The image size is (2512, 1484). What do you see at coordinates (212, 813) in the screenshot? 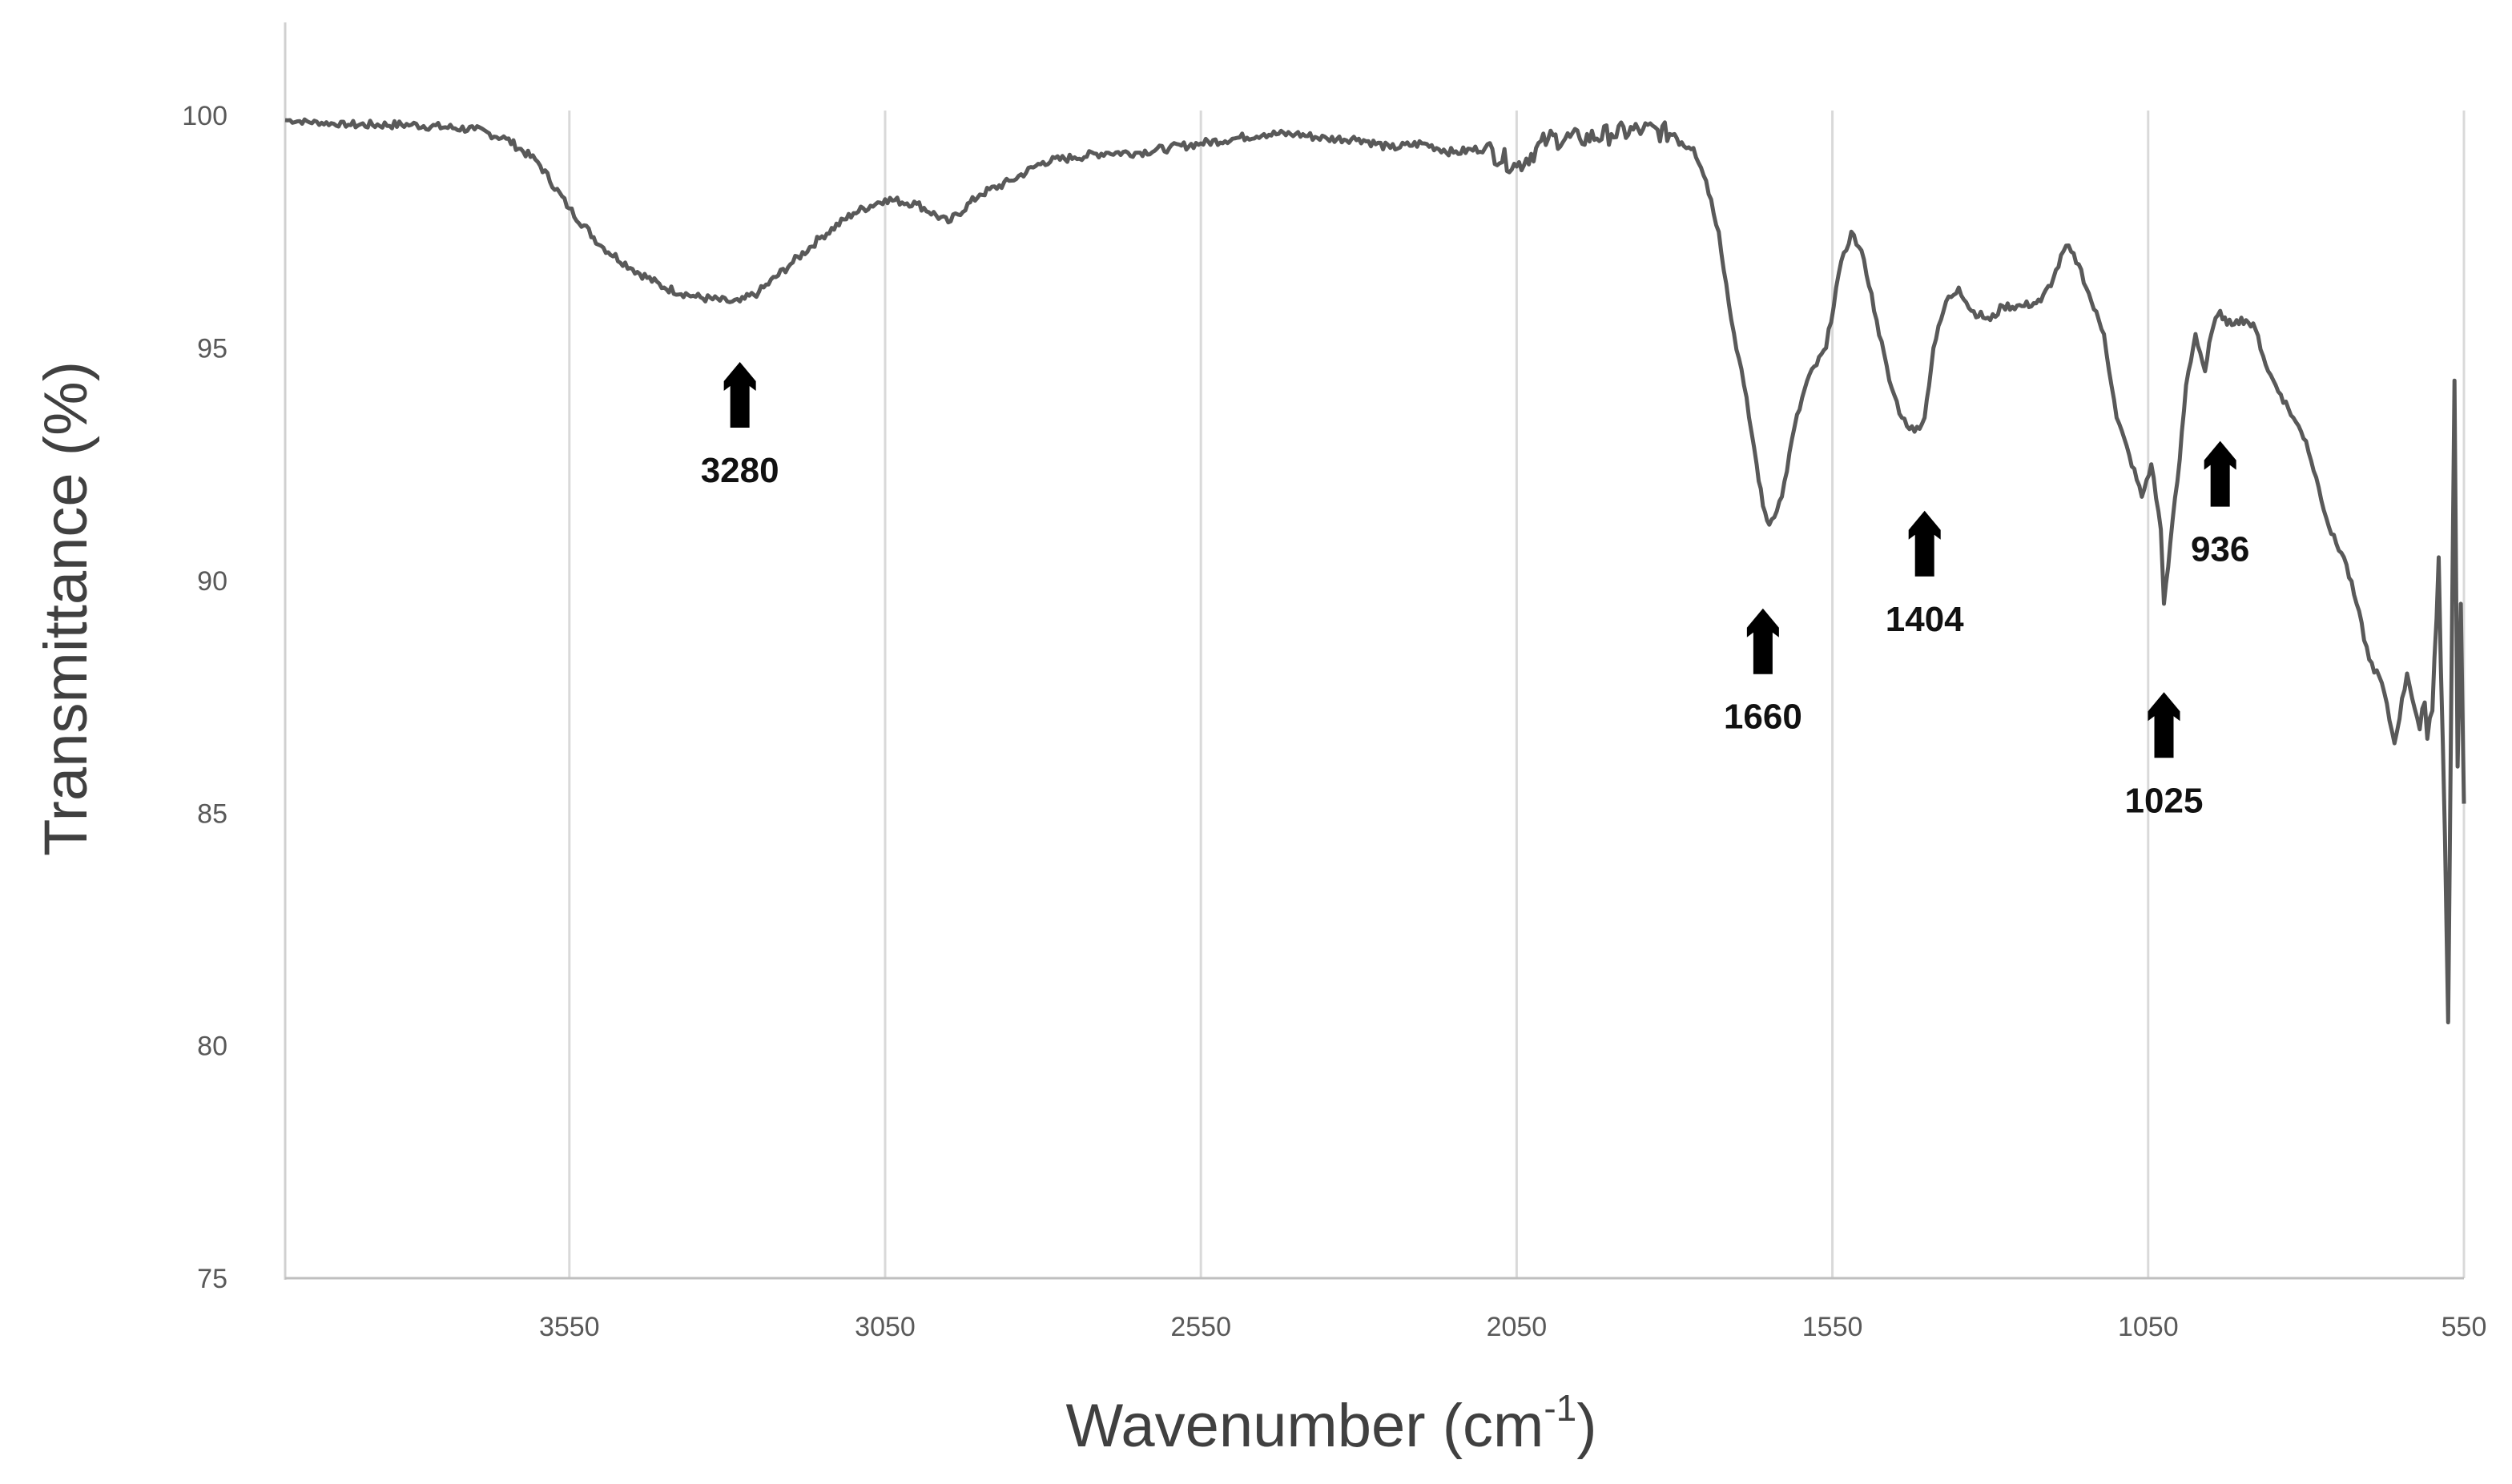
I see `y-tick-label: 85` at bounding box center [212, 813].